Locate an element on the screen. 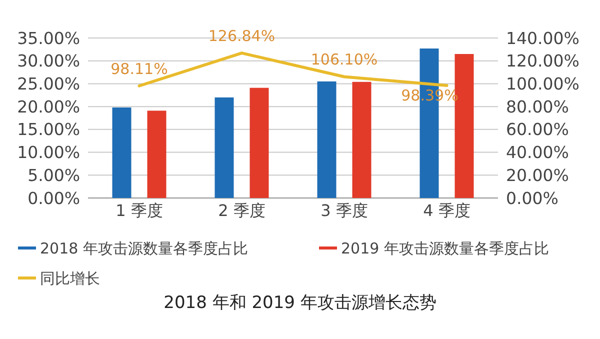 The width and height of the screenshot is (600, 339). data-label: 98.11% is located at coordinates (139, 69).